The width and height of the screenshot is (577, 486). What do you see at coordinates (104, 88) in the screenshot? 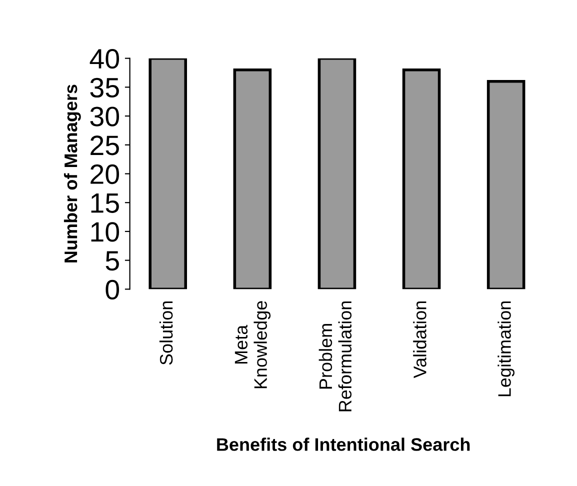
I see `y-tick-label: 35` at bounding box center [104, 88].